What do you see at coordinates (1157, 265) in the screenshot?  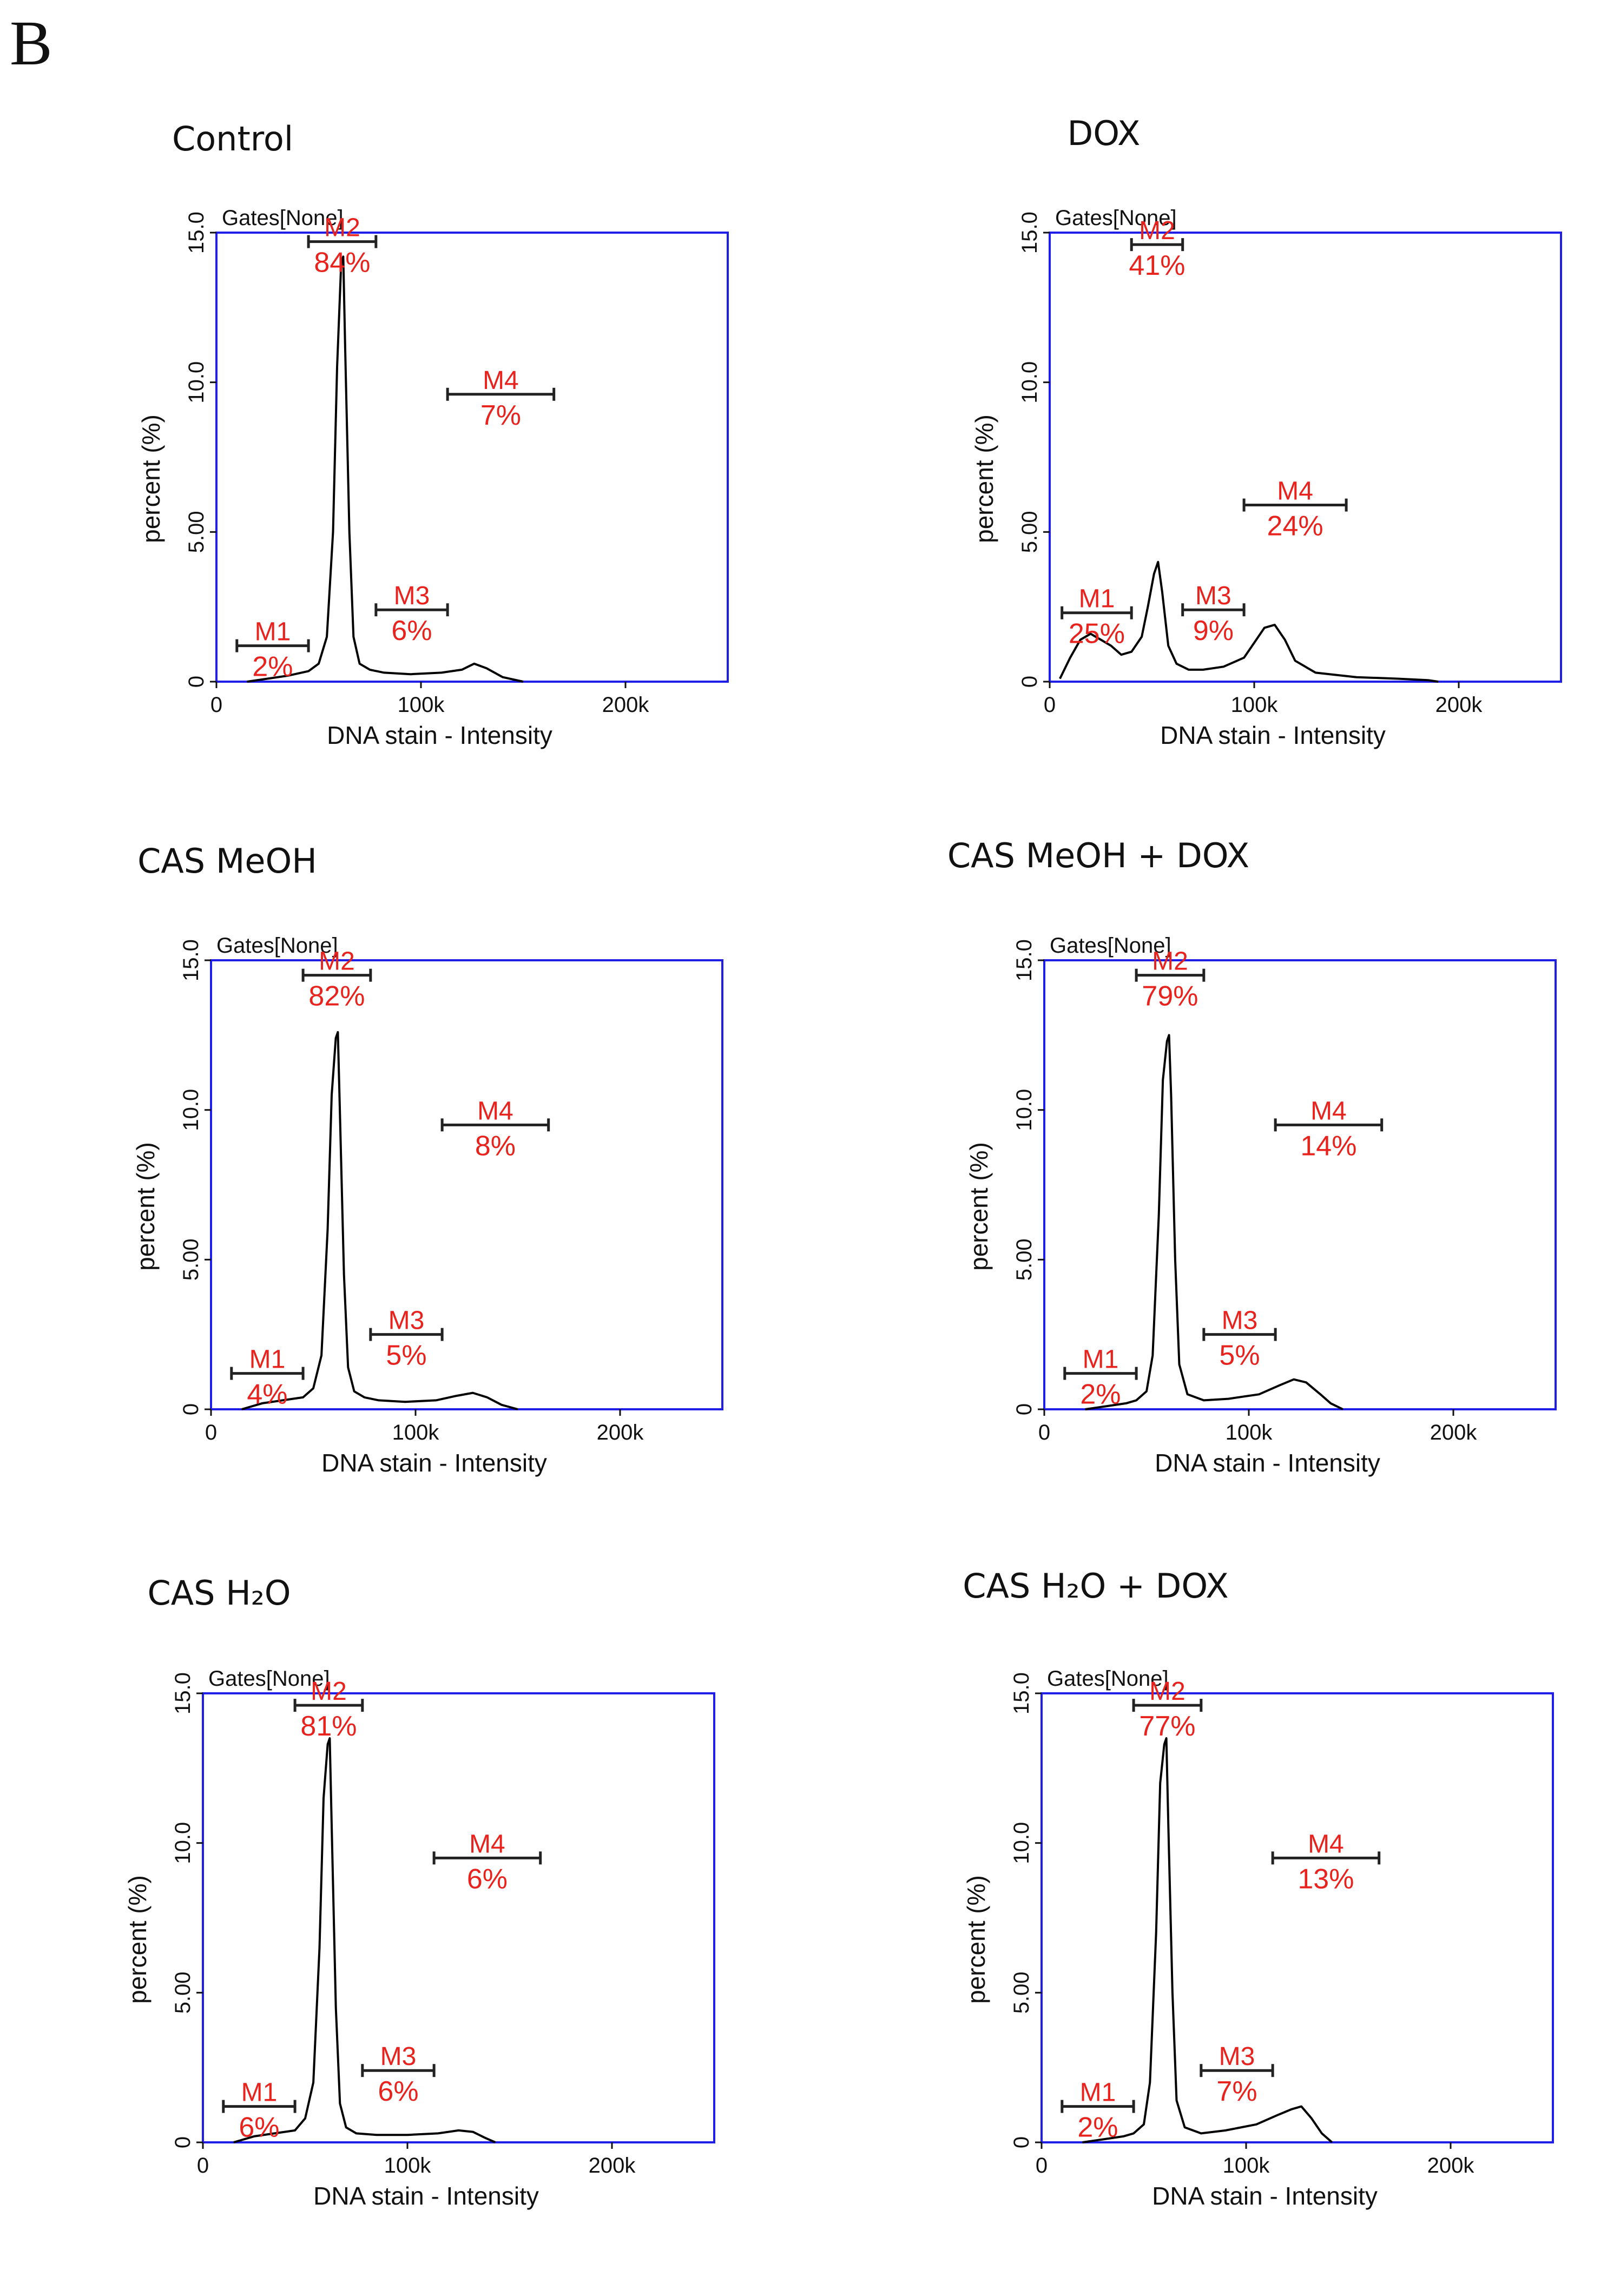 I see `gate-percent: 41%` at bounding box center [1157, 265].